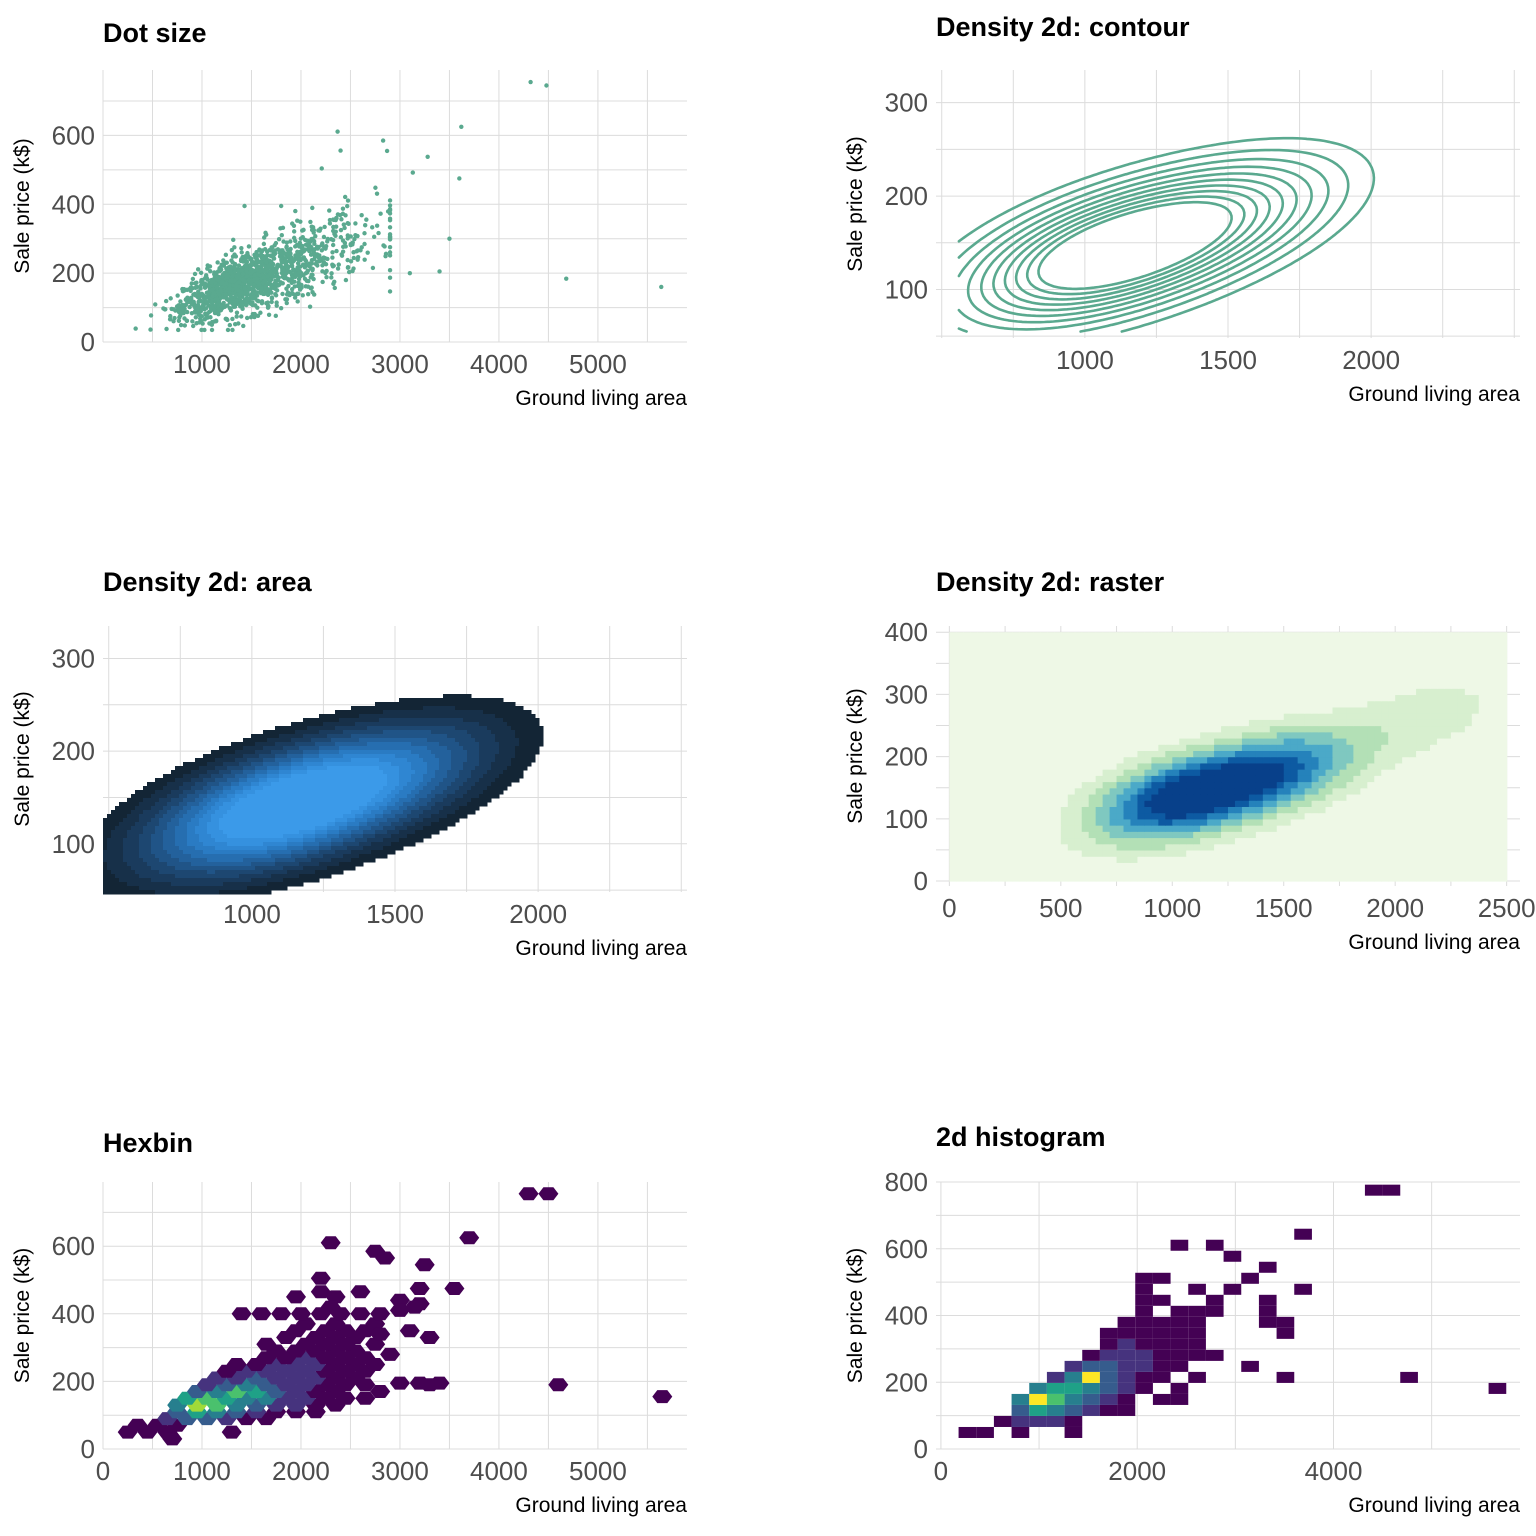 This screenshot has height=1536, width=1536. Describe the element at coordinates (207, 582) in the screenshot. I see `chart-title: Density 2d: area` at that location.